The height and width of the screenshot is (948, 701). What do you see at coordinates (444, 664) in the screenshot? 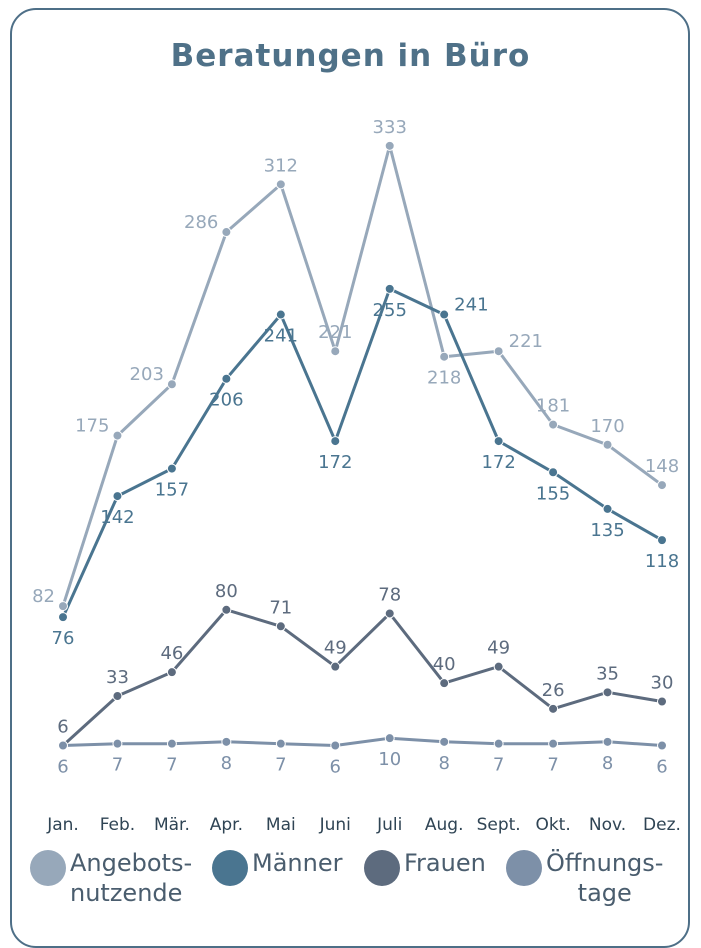
I see `data-label-s2-7: 40` at bounding box center [444, 664].